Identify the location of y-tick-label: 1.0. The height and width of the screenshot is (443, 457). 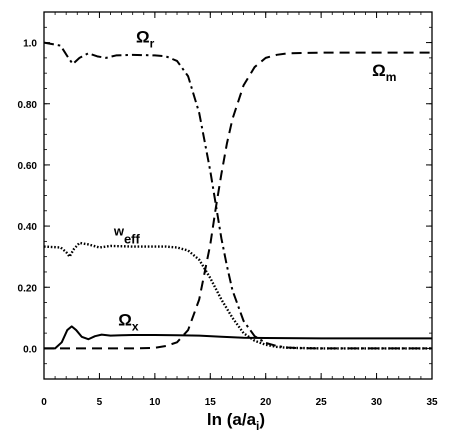
(30, 44).